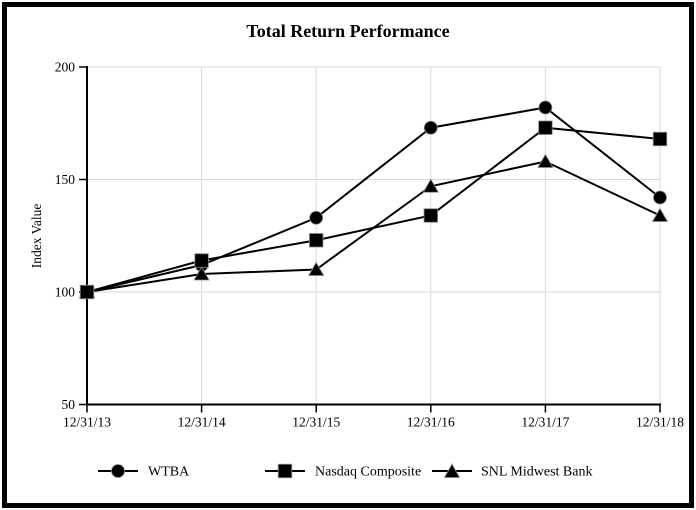  I want to click on x-tick-label-12-31-18: 12/31/18, so click(660, 422).